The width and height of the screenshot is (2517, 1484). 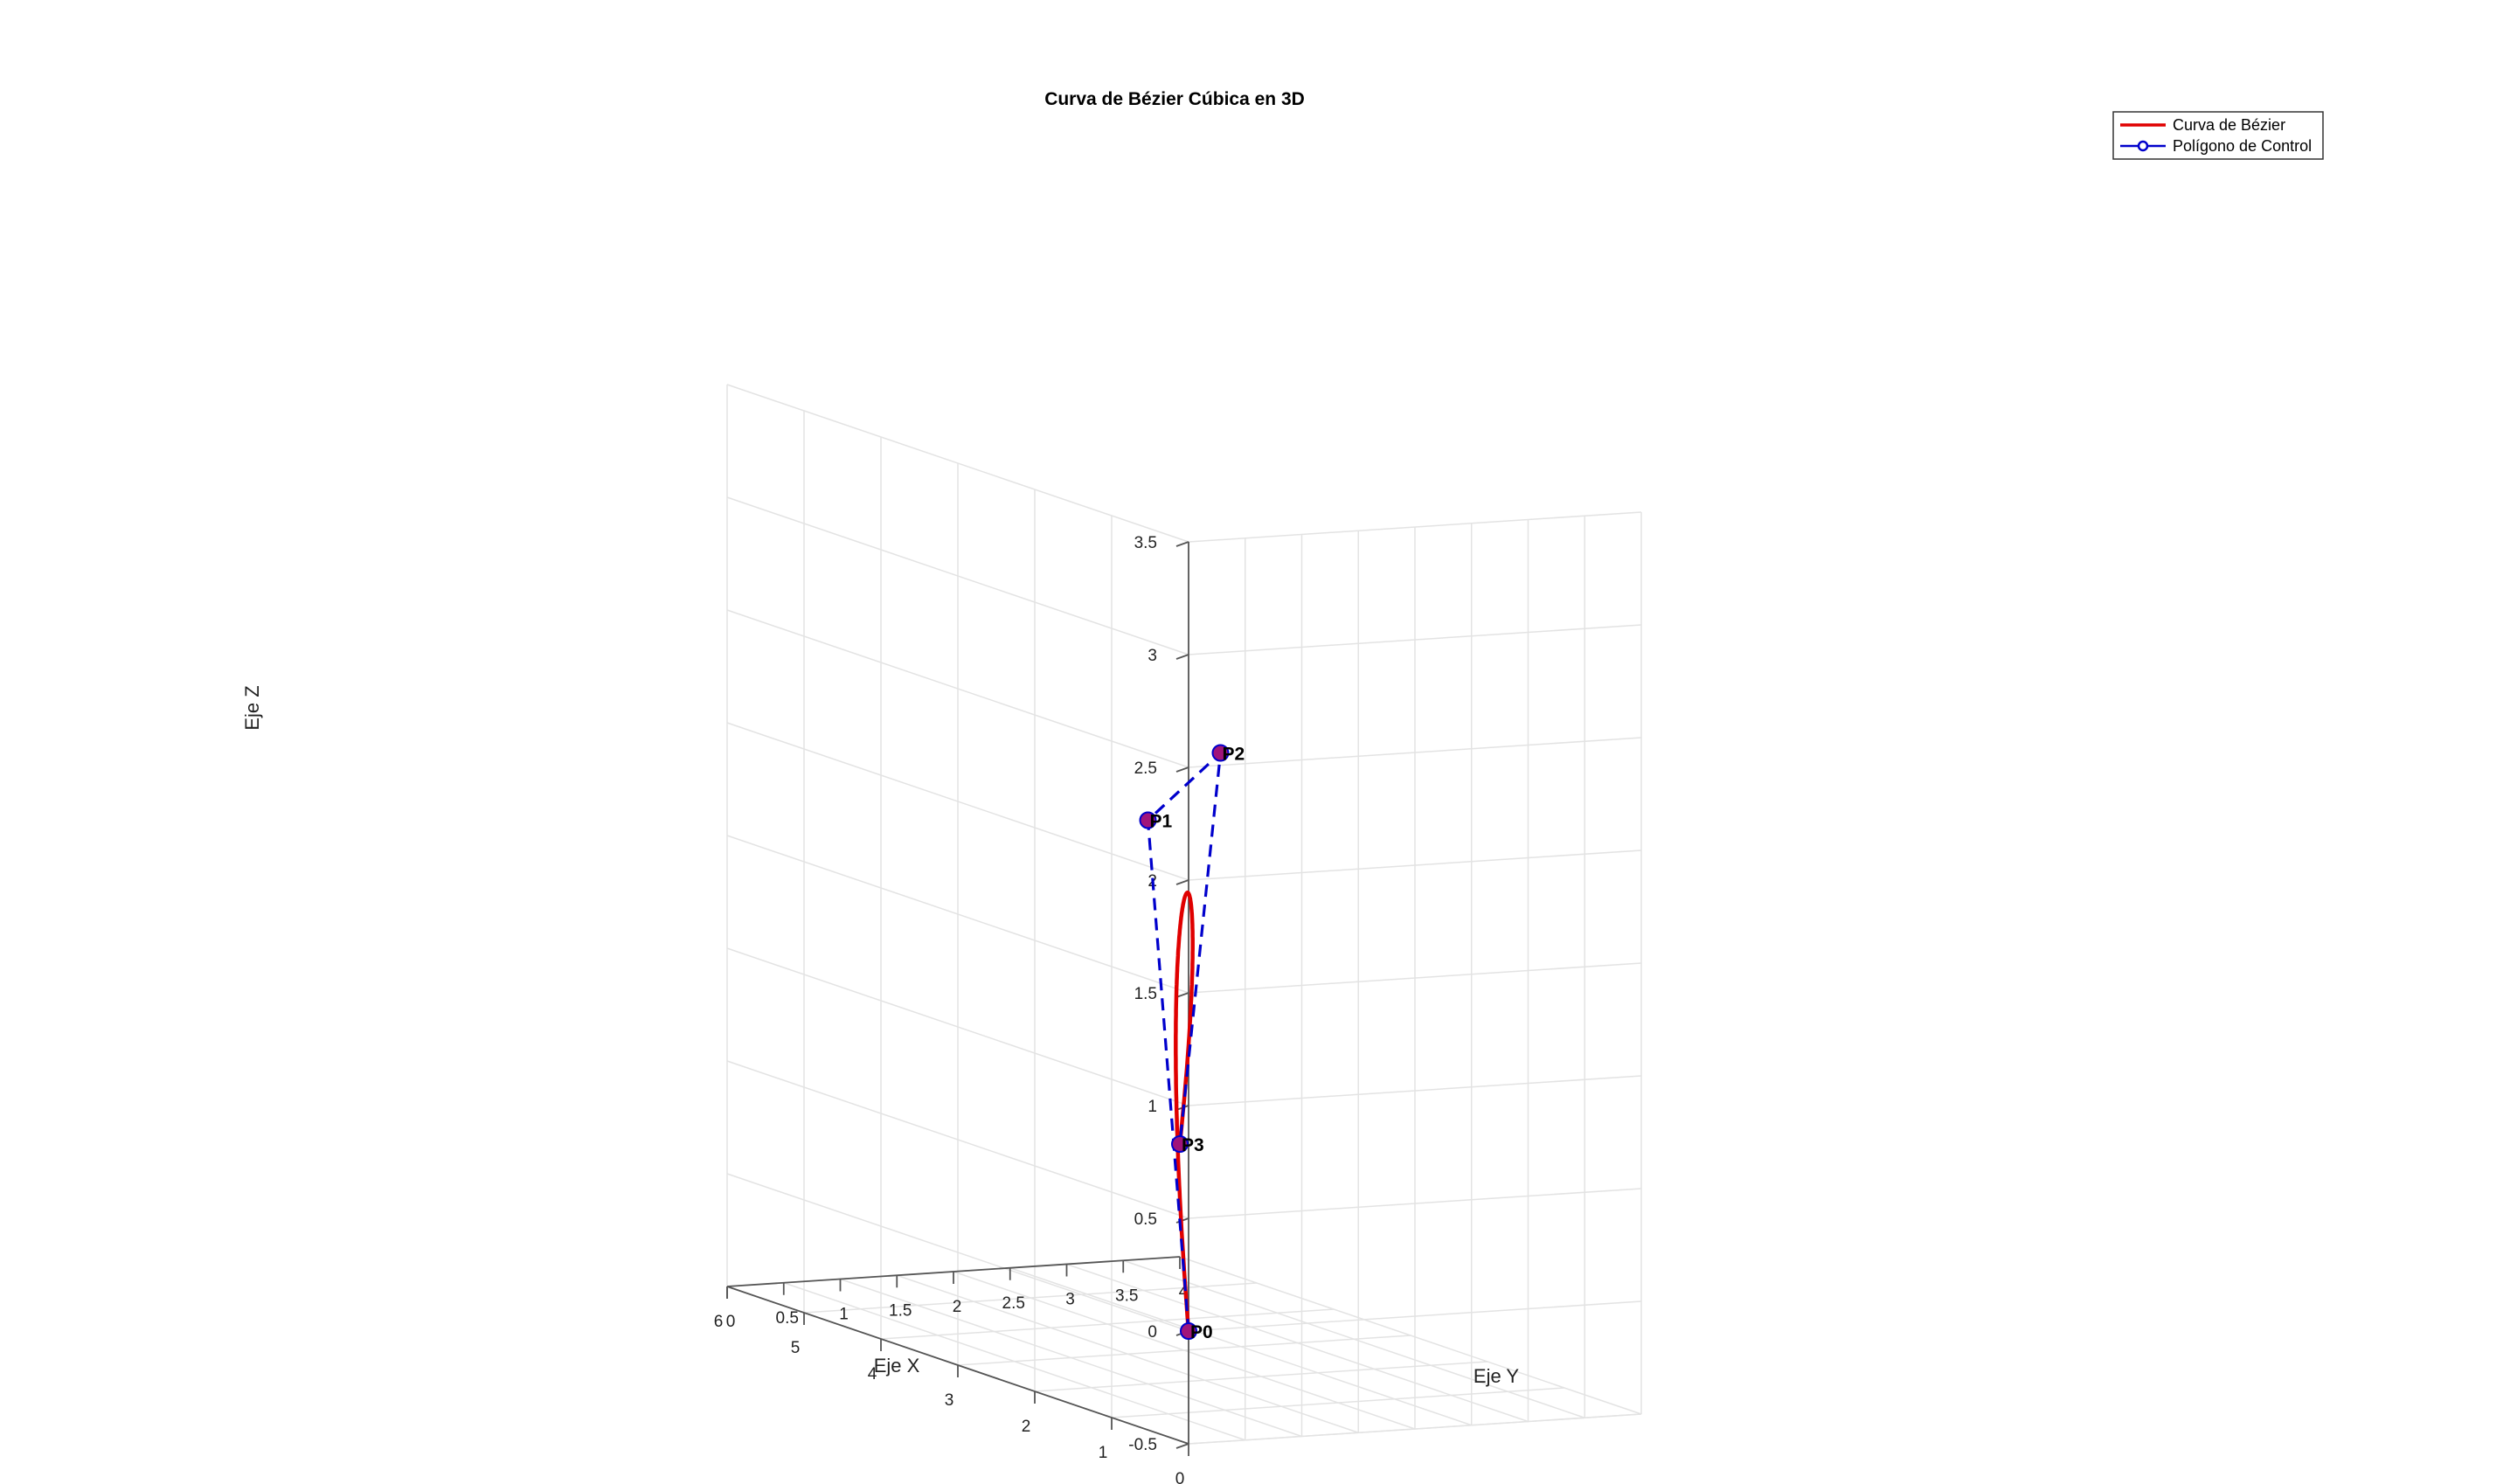 What do you see at coordinates (1201, 1332) in the screenshot?
I see `control-point-label: P0` at bounding box center [1201, 1332].